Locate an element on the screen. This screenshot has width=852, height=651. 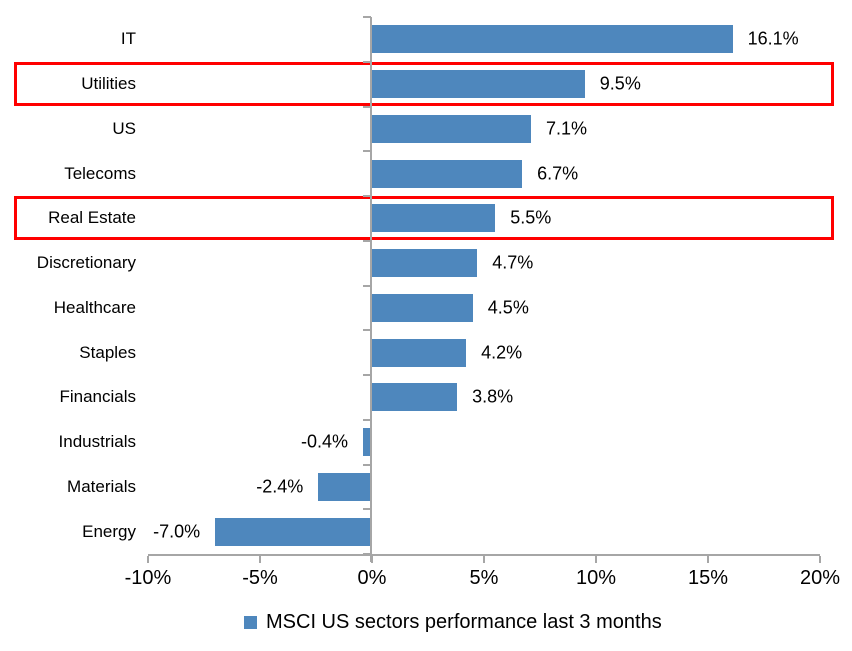
x-tick-label: 5% is located at coordinates (484, 578).